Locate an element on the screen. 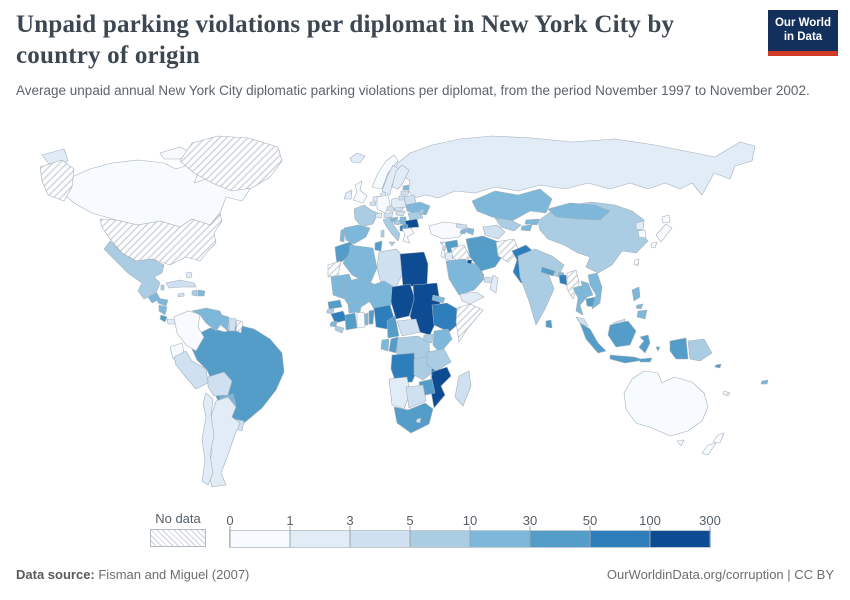 Image resolution: width=850 pixels, height=600 pixels. country-costa-rica is located at coordinates (163, 318).